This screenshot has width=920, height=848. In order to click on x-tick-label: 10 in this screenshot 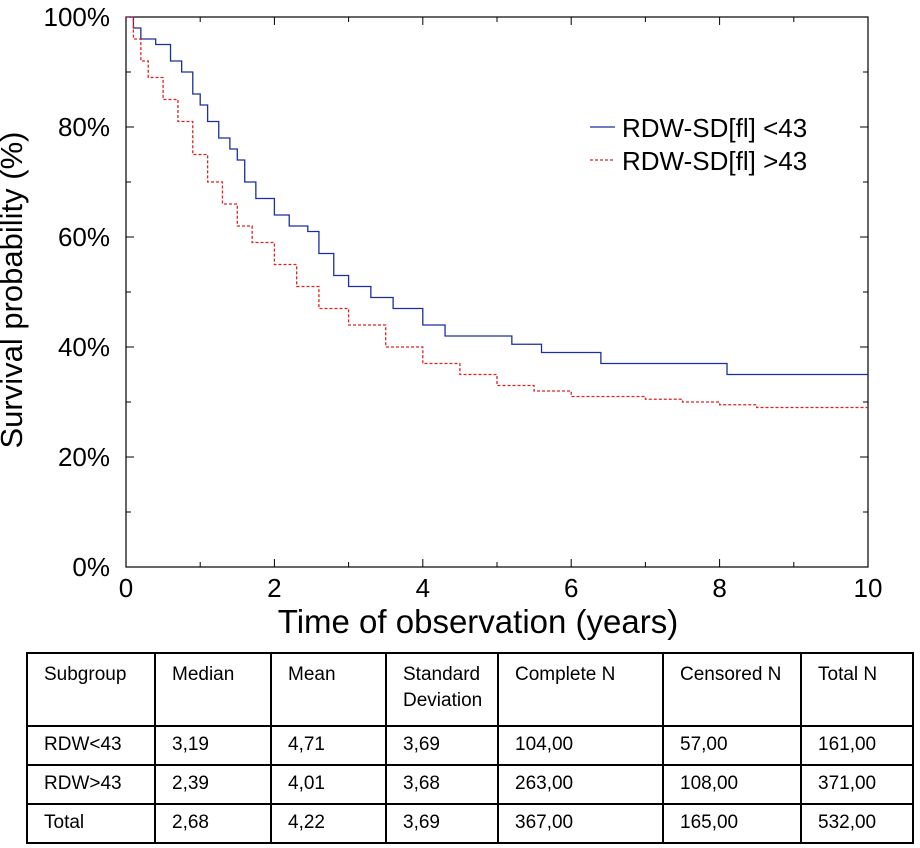, I will do `click(868, 588)`.